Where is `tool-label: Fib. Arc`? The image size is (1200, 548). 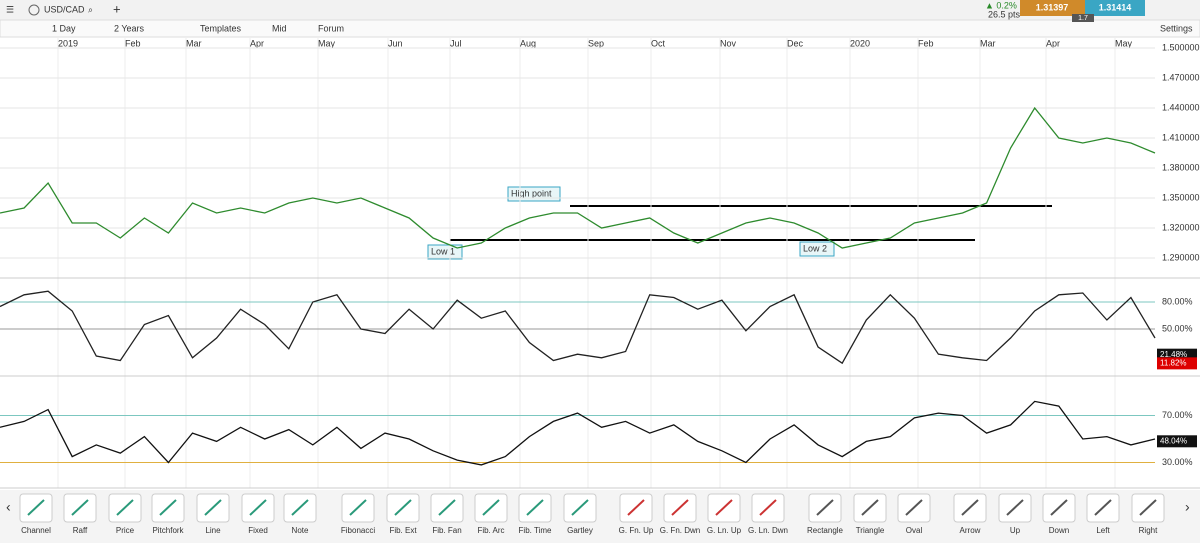 tool-label: Fib. Arc is located at coordinates (490, 530).